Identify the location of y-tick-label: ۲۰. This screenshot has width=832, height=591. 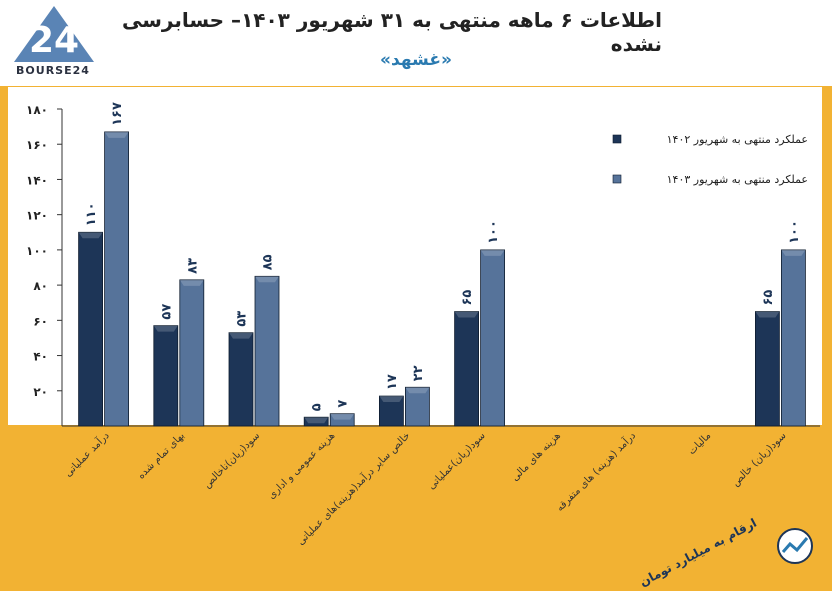
(40, 392).